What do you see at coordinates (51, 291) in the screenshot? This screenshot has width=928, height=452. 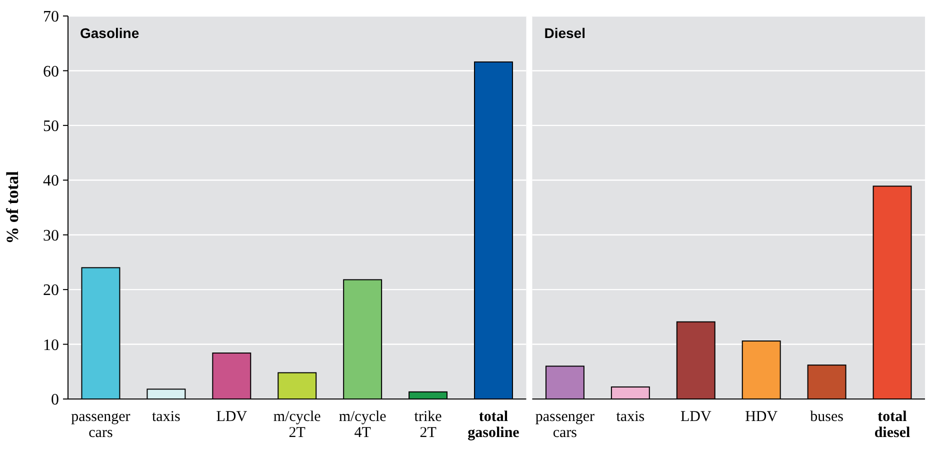 I see `y-tick-label: 20` at bounding box center [51, 291].